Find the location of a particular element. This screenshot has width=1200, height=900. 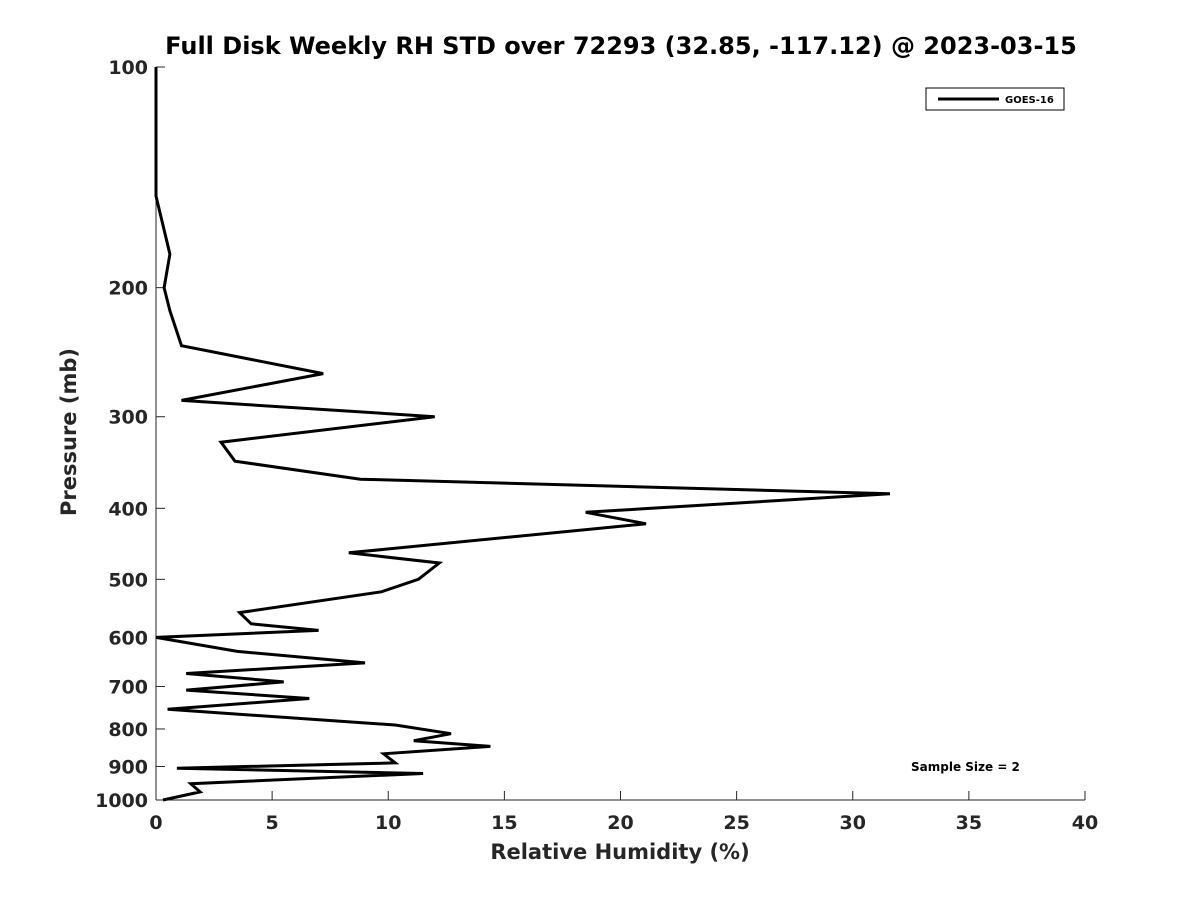

x-tick-label-15: 15 is located at coordinates (504, 823).